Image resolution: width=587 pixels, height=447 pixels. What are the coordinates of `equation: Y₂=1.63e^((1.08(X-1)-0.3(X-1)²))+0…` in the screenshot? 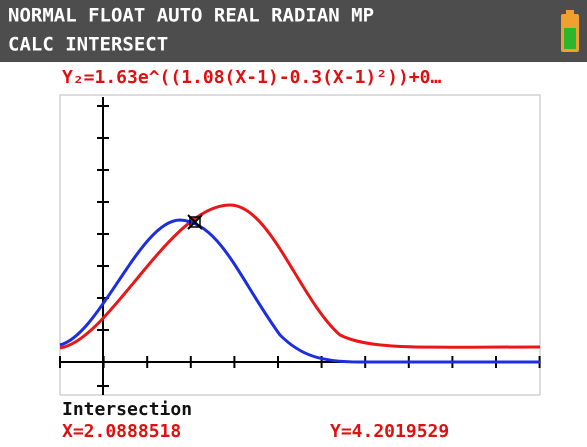 It's located at (251, 77).